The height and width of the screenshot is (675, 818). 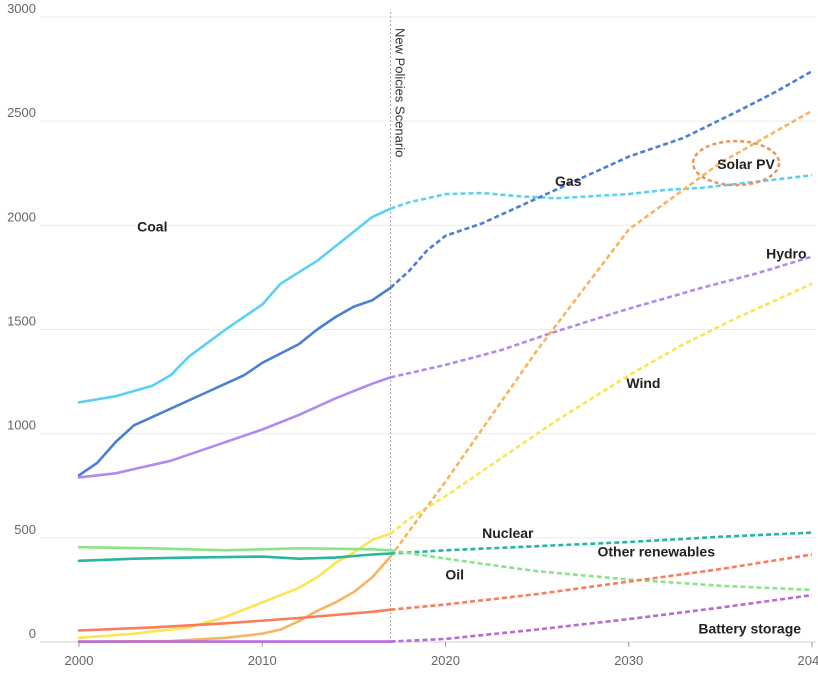 I want to click on other-renewables-line-historical, so click(x=234, y=548).